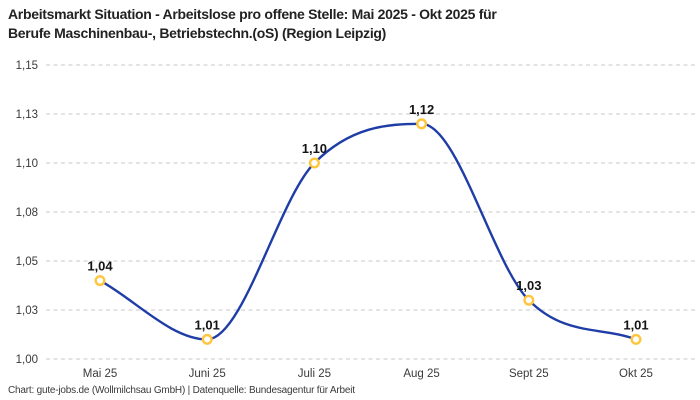 The width and height of the screenshot is (700, 400). What do you see at coordinates (27, 164) in the screenshot?
I see `y-axis-tick-label: 1,10` at bounding box center [27, 164].